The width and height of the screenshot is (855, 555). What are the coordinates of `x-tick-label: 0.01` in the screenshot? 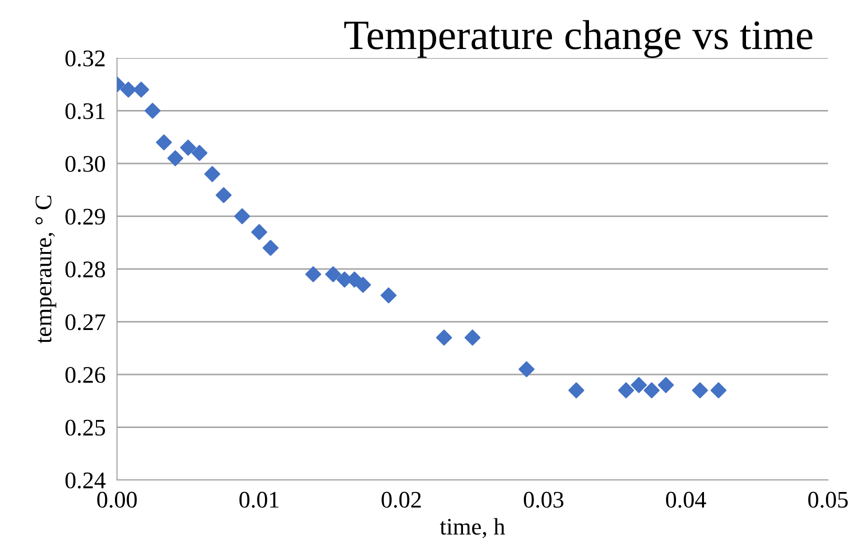 It's located at (258, 500).